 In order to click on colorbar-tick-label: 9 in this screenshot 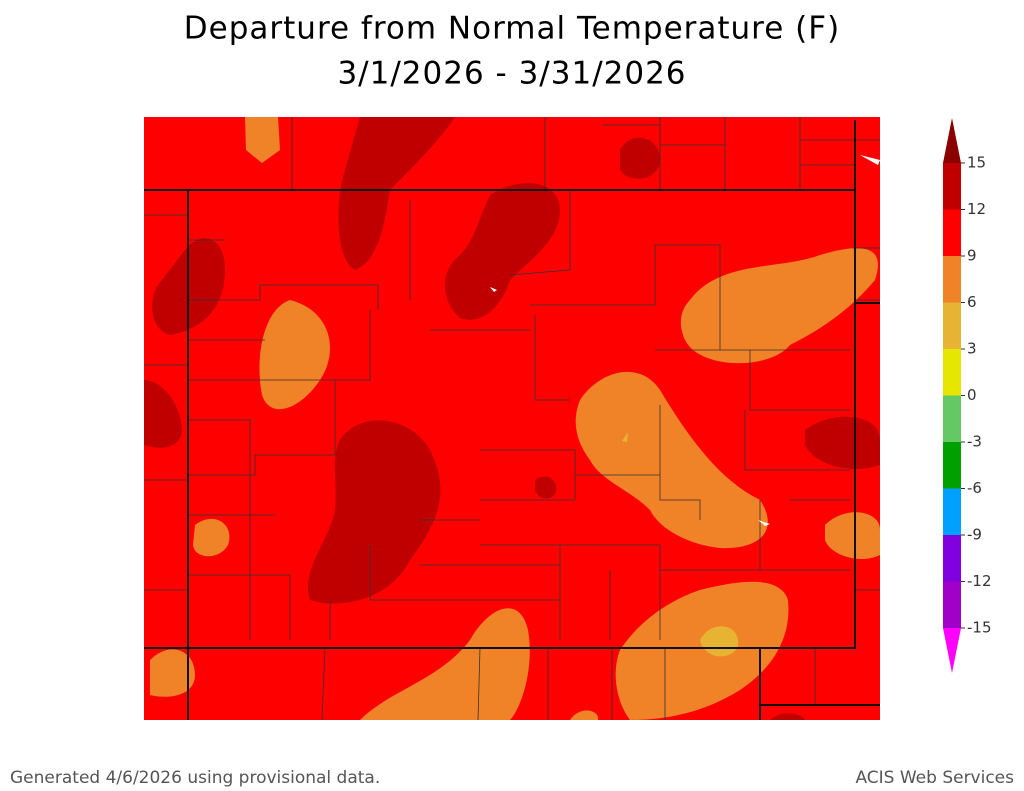, I will do `click(972, 256)`.